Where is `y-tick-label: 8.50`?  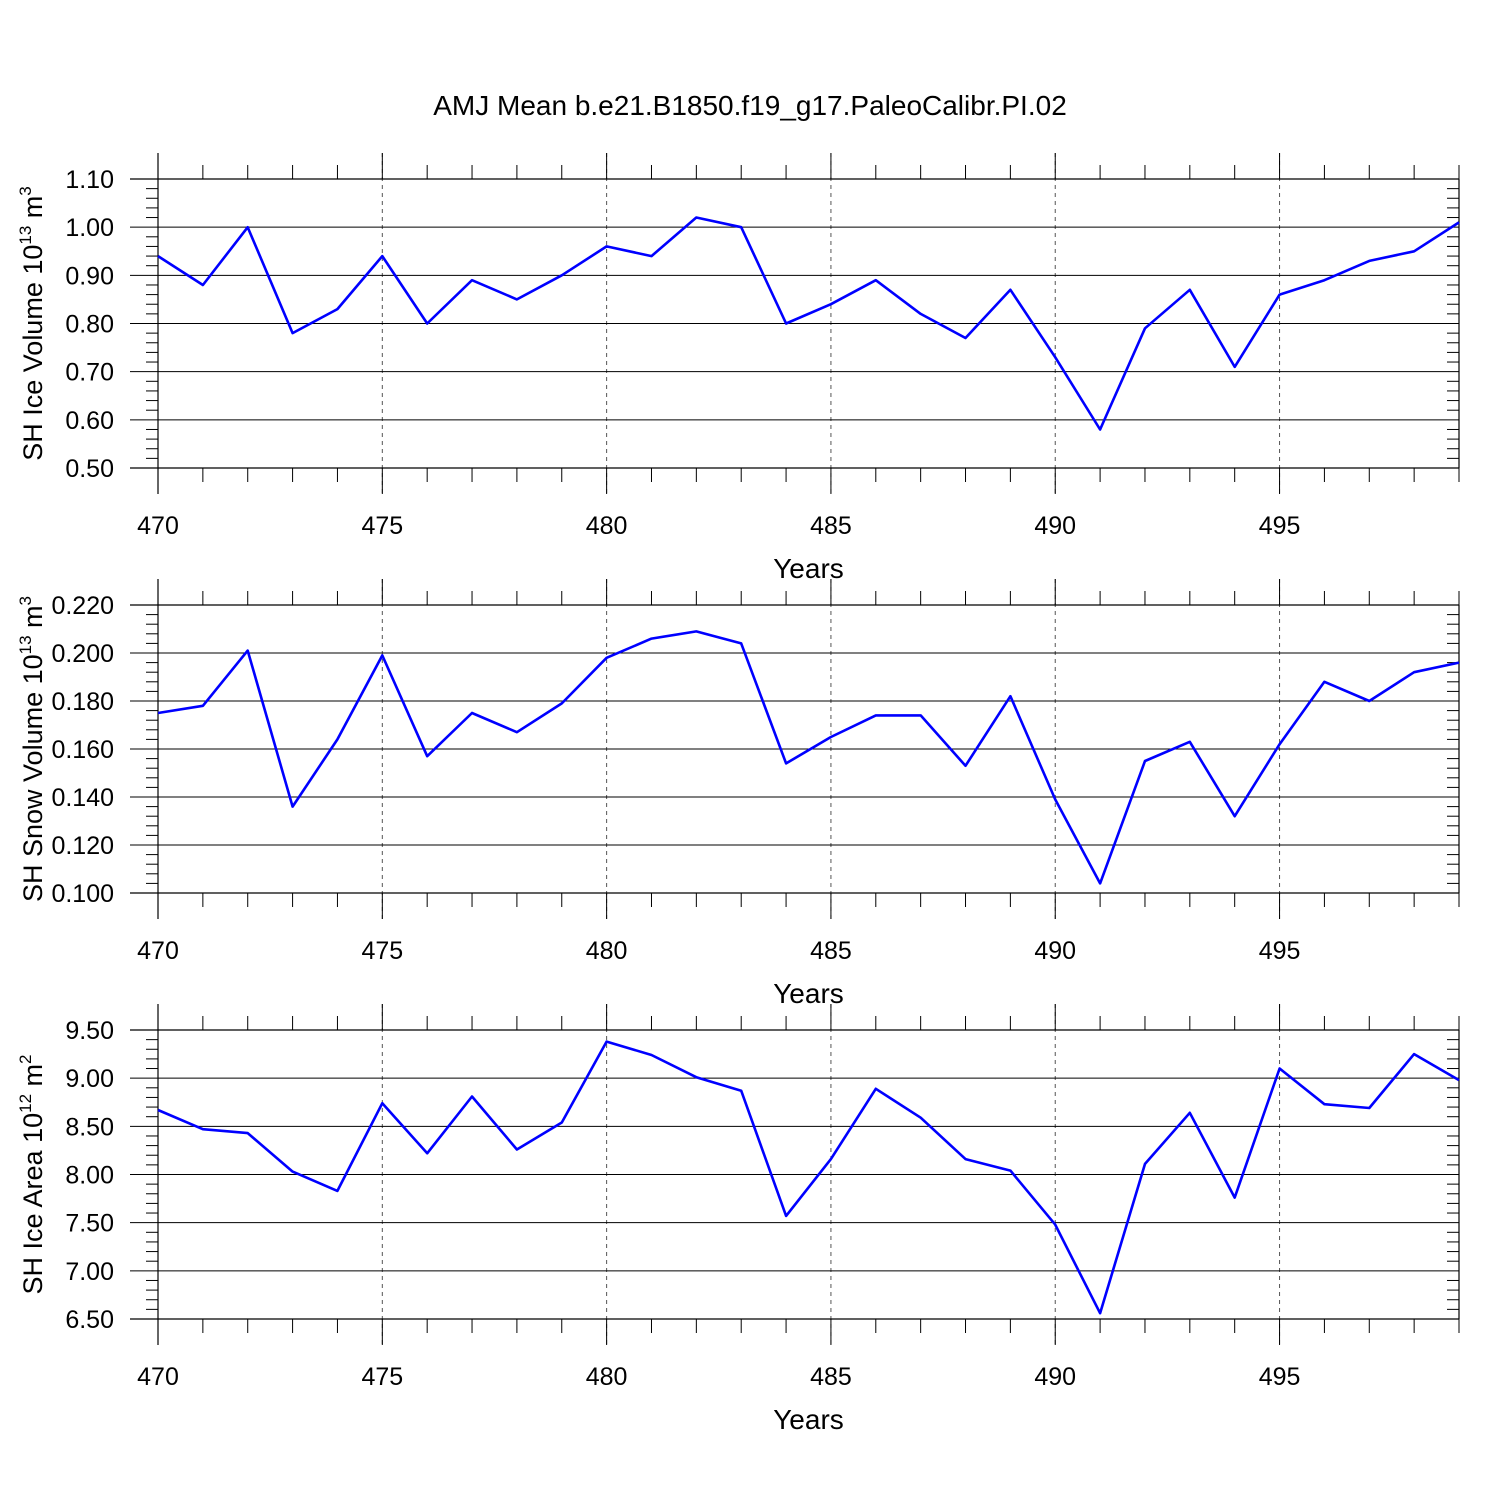 y-tick-label: 8.50 is located at coordinates (89, 1127).